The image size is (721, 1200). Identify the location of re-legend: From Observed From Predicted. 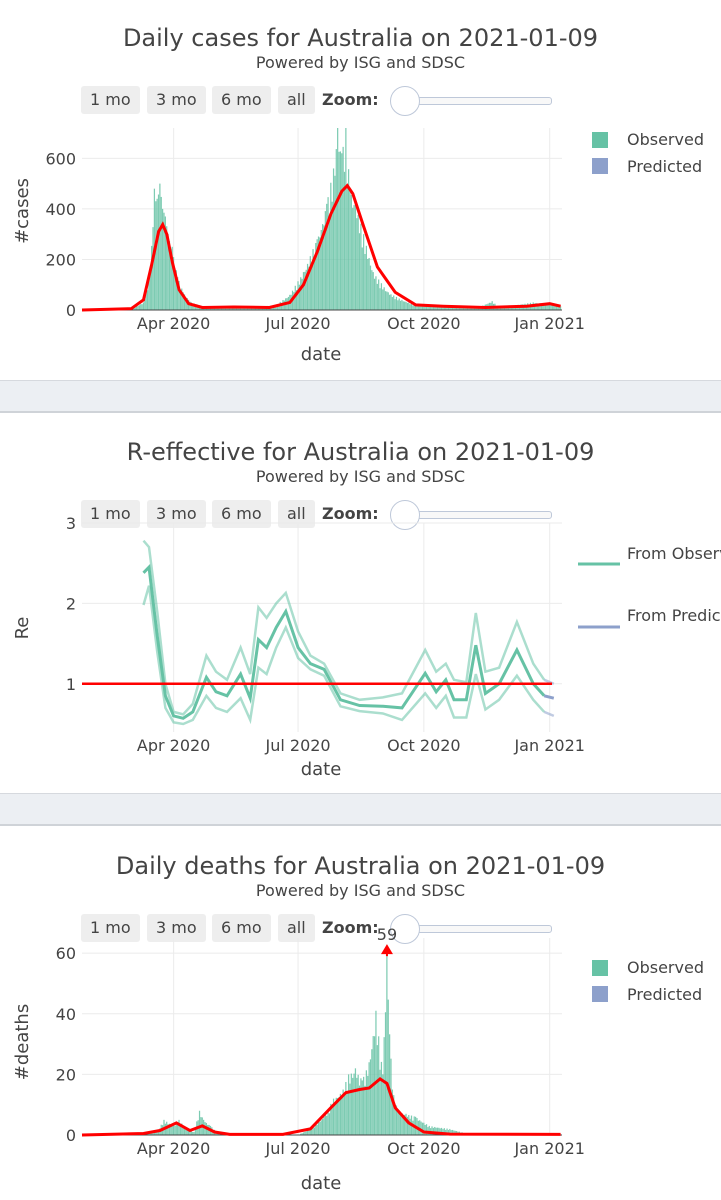
(649, 586).